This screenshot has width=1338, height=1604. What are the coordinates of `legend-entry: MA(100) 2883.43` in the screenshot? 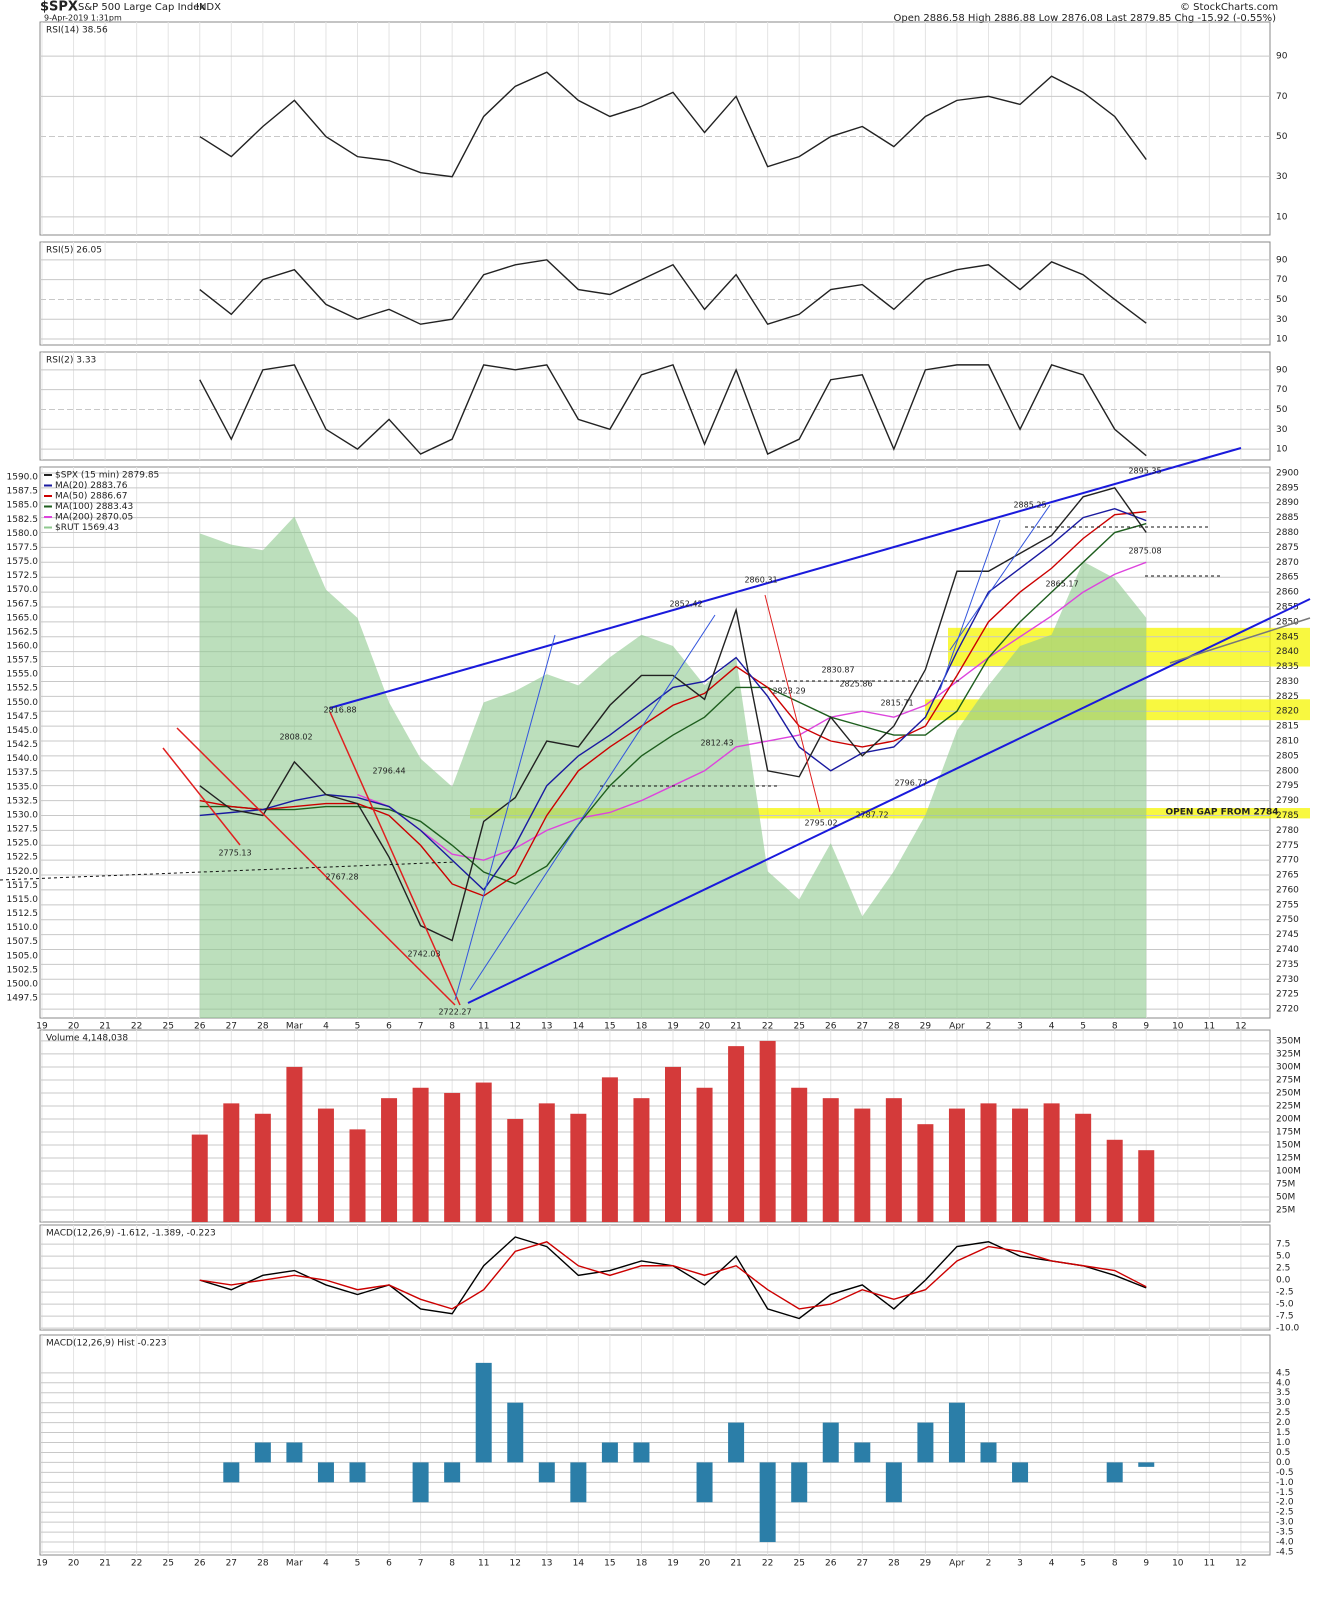 It's located at (94, 507).